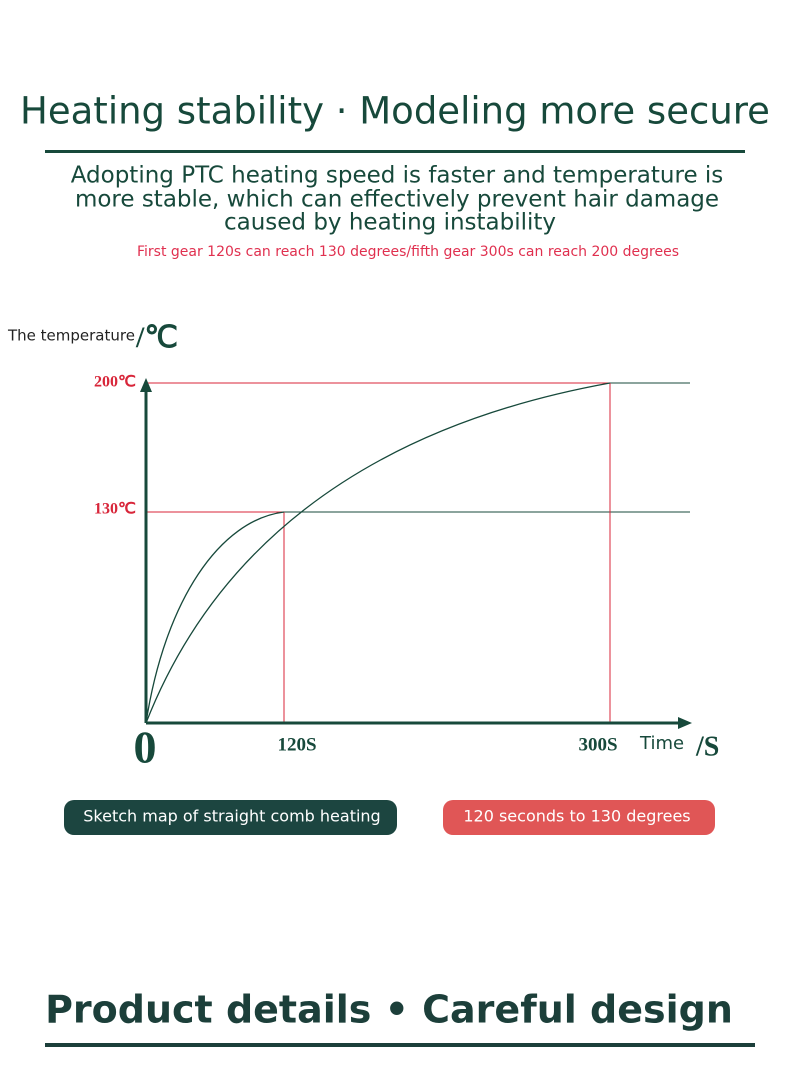  I want to click on footer-title: Product details • Careful design, so click(389, 1010).